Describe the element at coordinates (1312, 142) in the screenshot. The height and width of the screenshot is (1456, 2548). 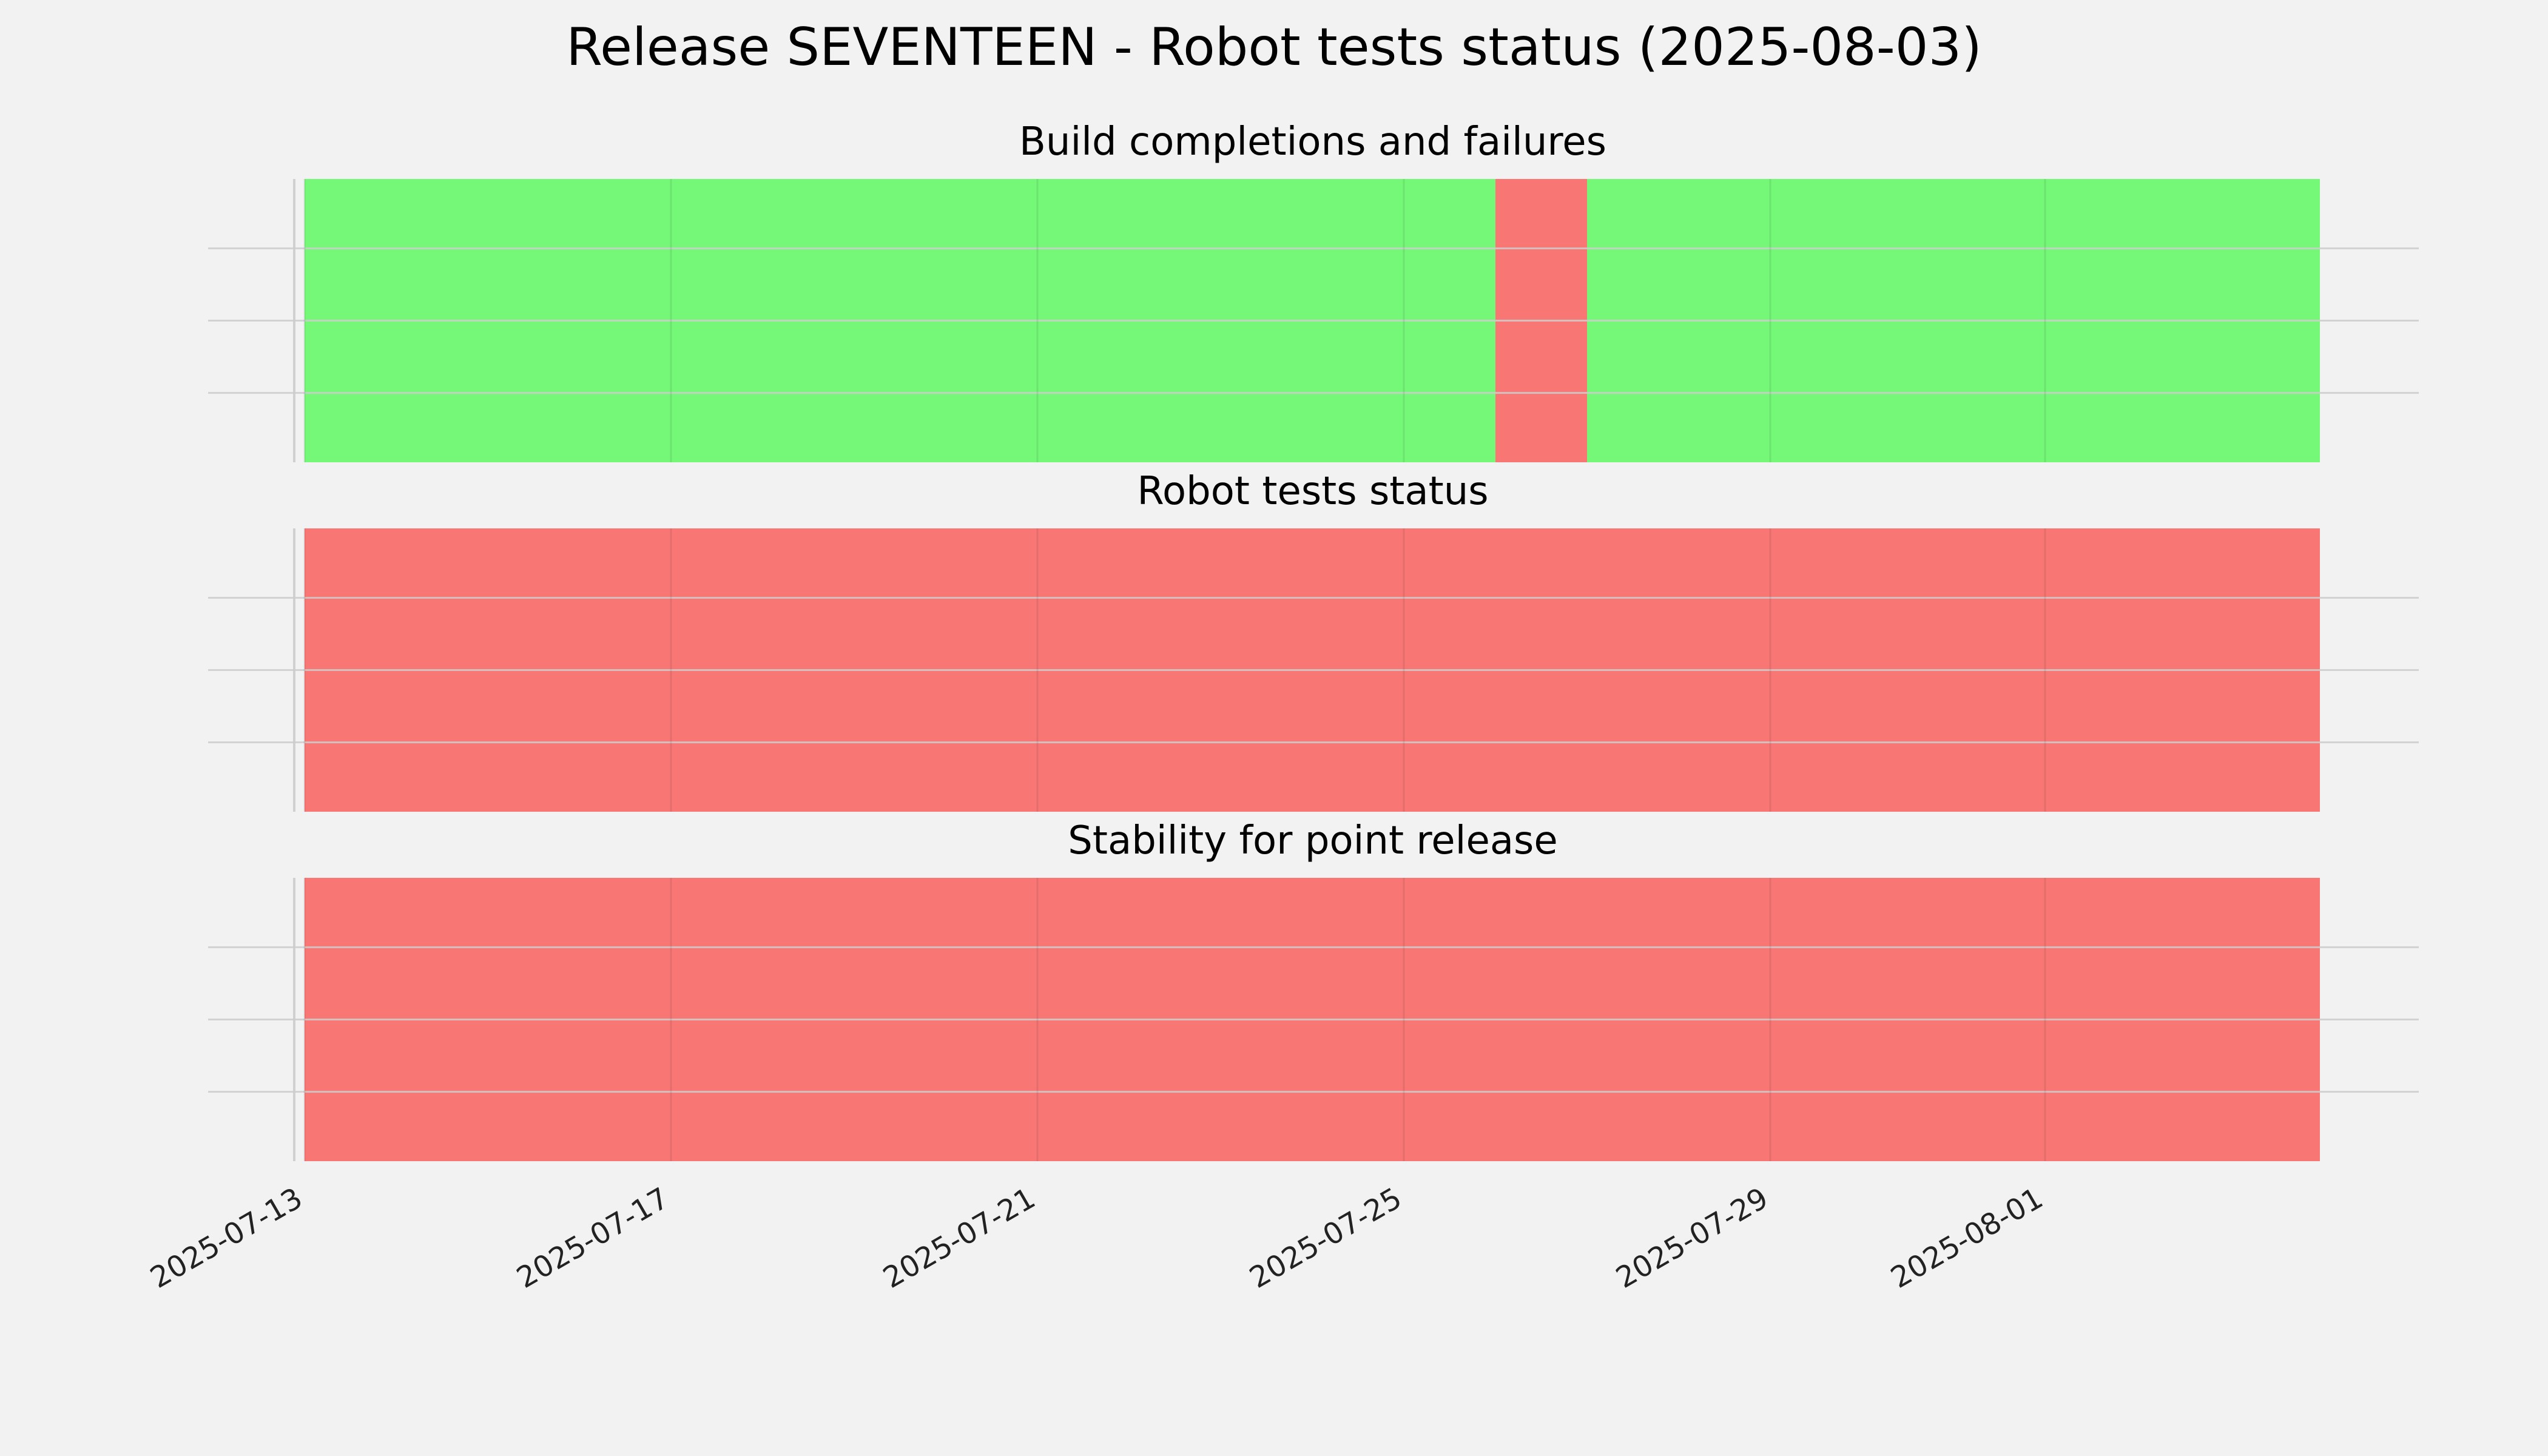
I see `panel-title: Build completions and failures` at that location.